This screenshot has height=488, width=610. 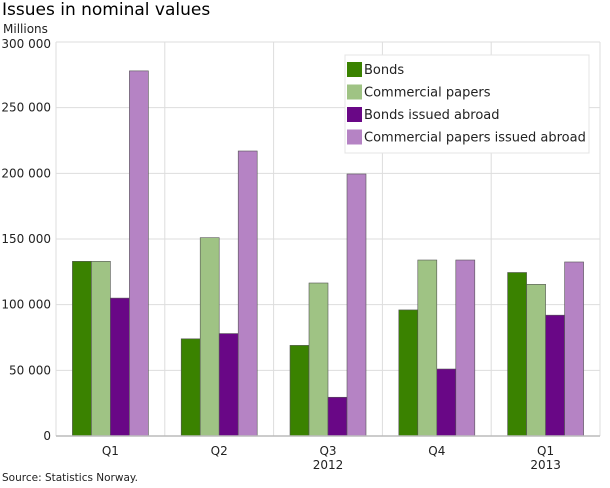 What do you see at coordinates (26, 173) in the screenshot?
I see `y-tick-label: 200 000` at bounding box center [26, 173].